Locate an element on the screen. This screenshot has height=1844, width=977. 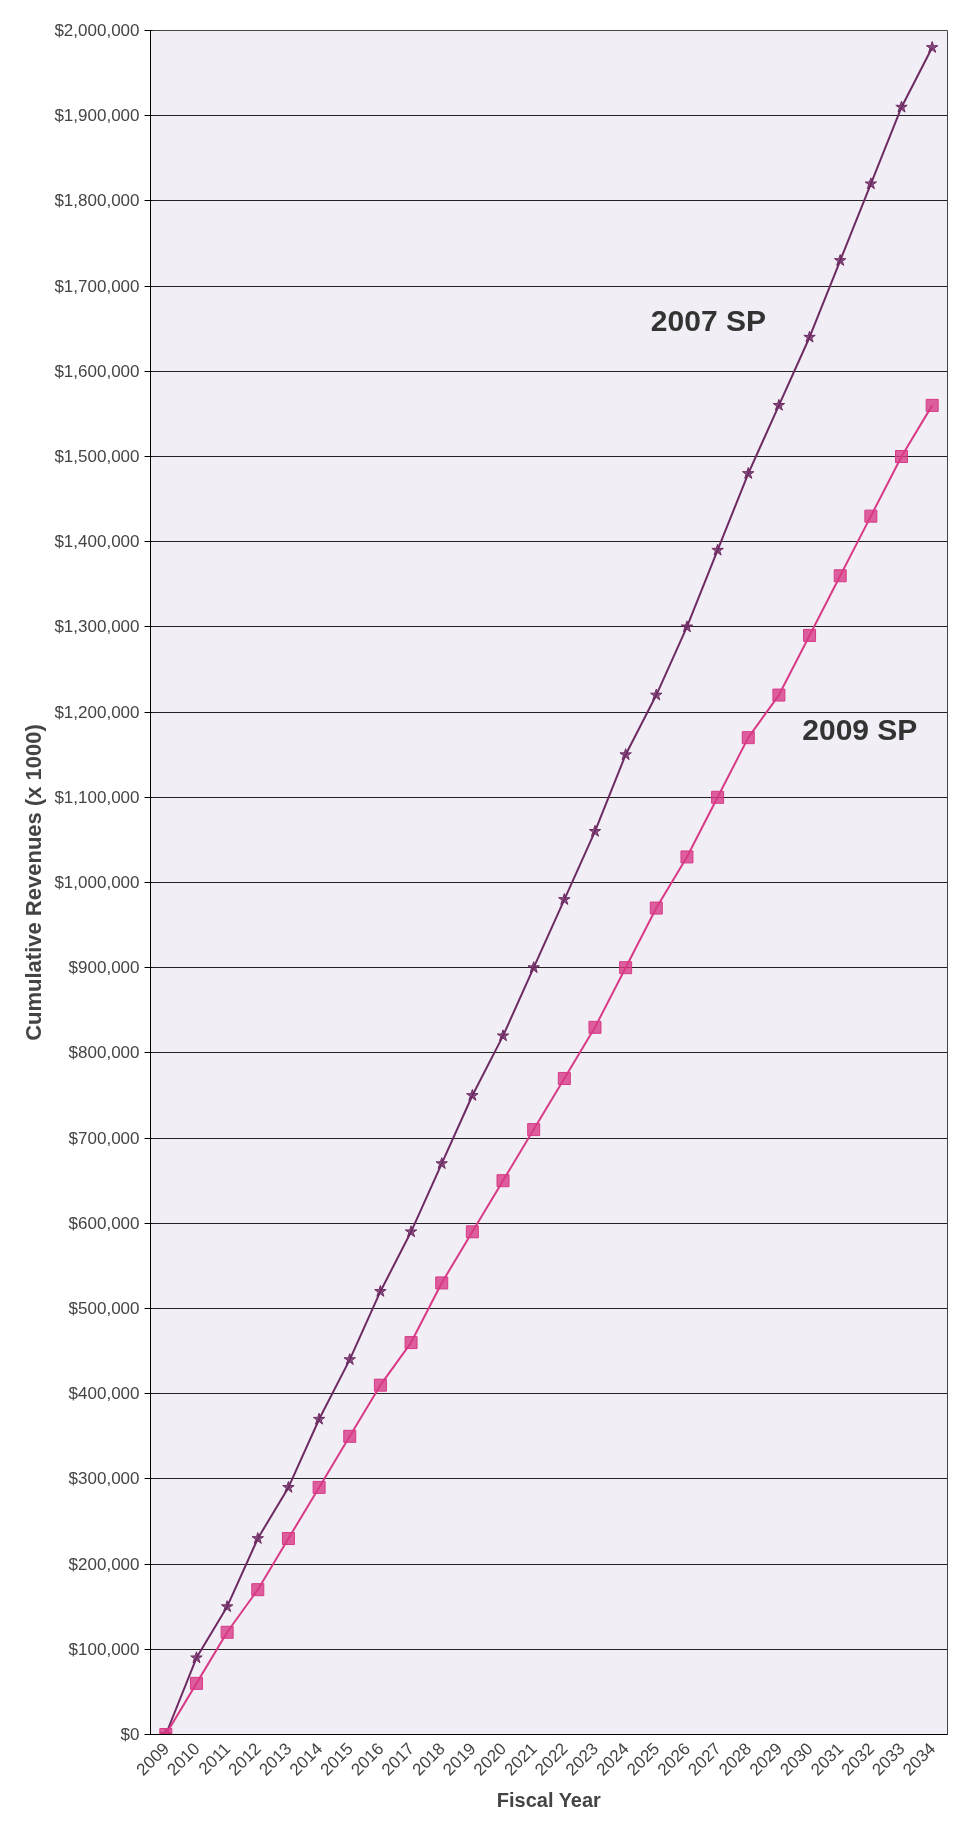
y-tick-label: $400,000 is located at coordinates (104, 1394).